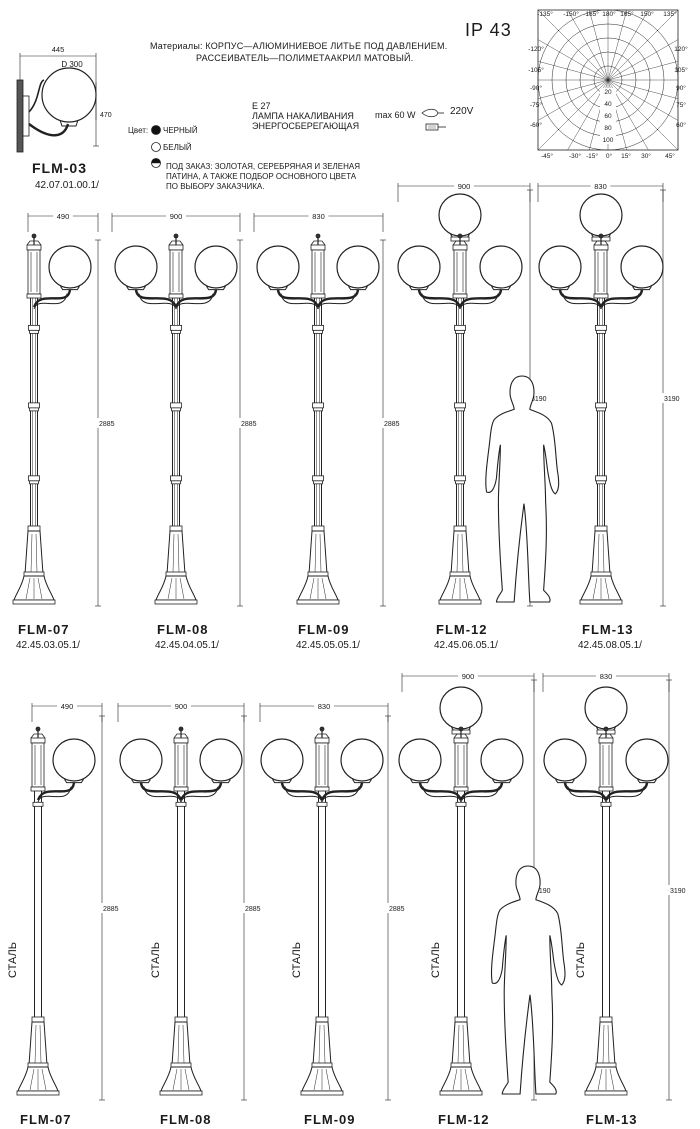  Describe the element at coordinates (670, 398) in the screenshot. I see `height-dimension: 3190` at that location.